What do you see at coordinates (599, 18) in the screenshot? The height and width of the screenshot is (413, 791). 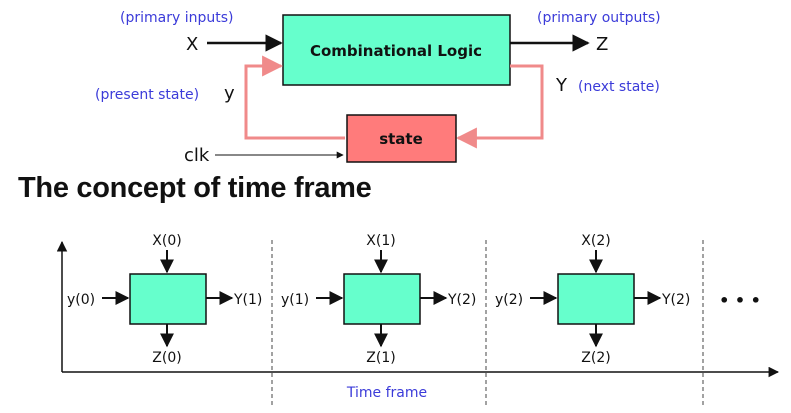 I see `primary-outputs-label: (primary outputs)` at bounding box center [599, 18].